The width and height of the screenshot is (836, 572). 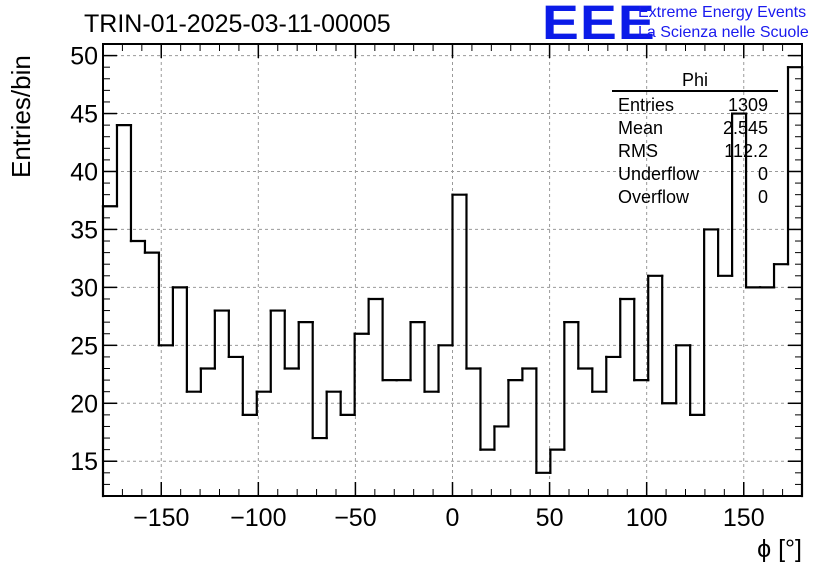 What do you see at coordinates (161, 518) in the screenshot?
I see `x-tick-label: −150` at bounding box center [161, 518].